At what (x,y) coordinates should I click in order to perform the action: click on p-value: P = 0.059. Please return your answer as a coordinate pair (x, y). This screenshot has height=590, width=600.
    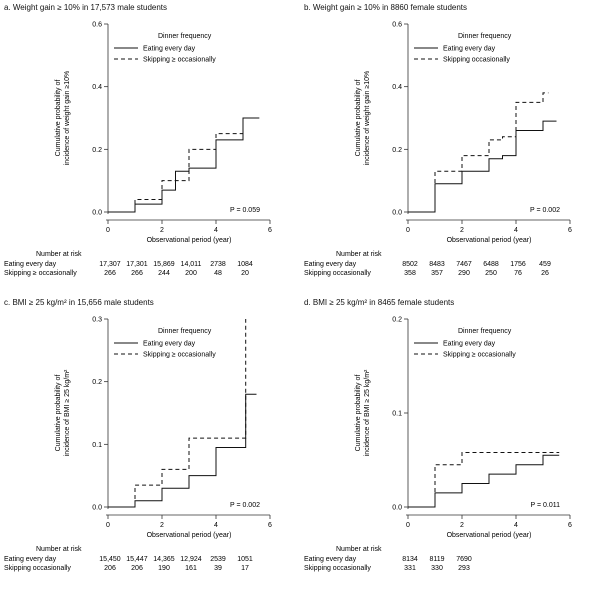
    Looking at the image, I should click on (245, 210).